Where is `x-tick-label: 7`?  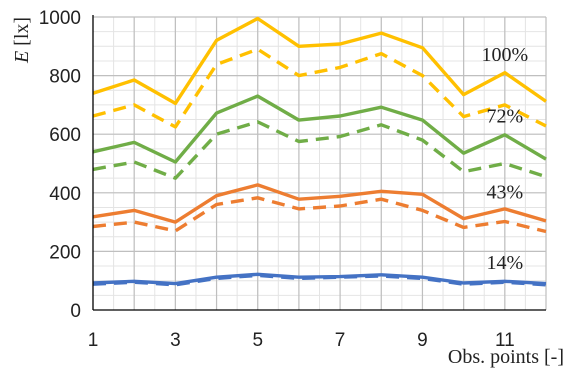
x-tick-label: 7 is located at coordinates (340, 340).